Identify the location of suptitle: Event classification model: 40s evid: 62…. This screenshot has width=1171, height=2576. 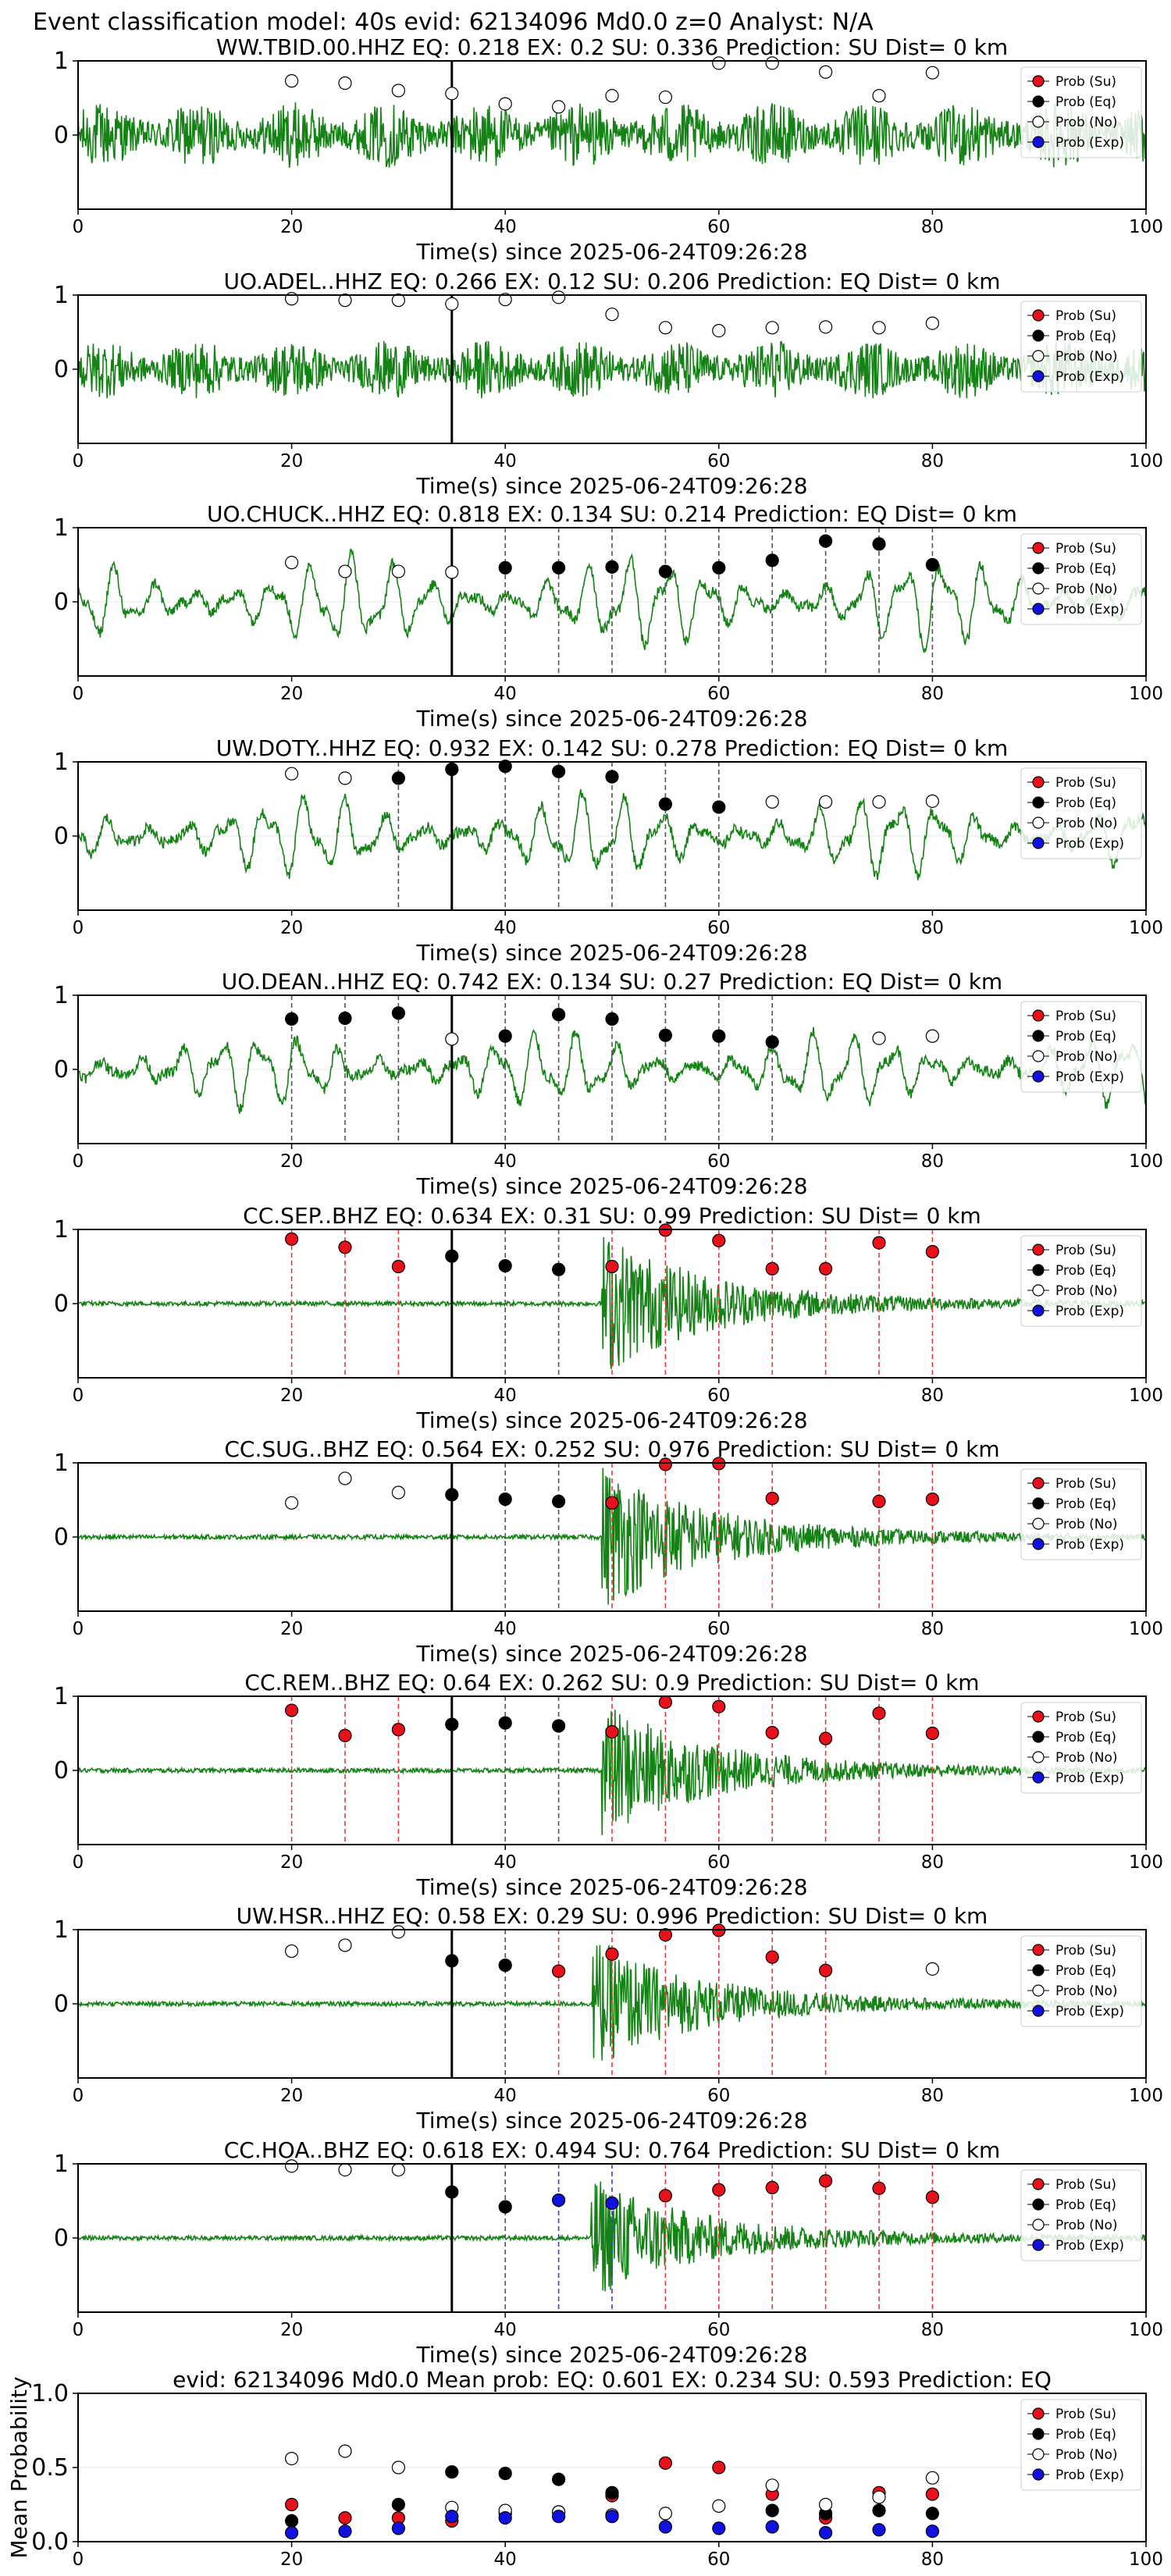
(453, 22).